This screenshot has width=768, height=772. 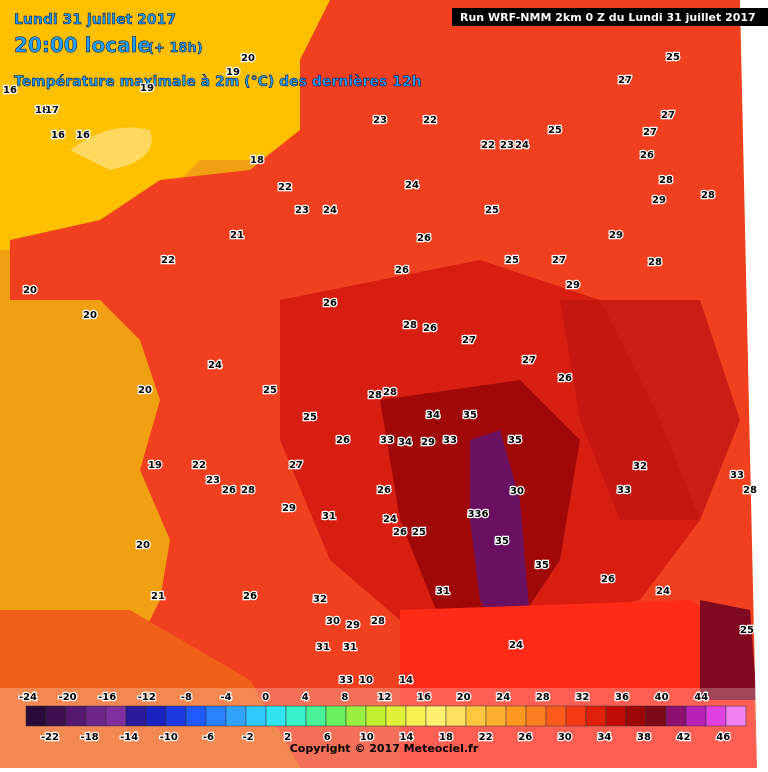 I want to click on map-value-label: 21, so click(x=158, y=596).